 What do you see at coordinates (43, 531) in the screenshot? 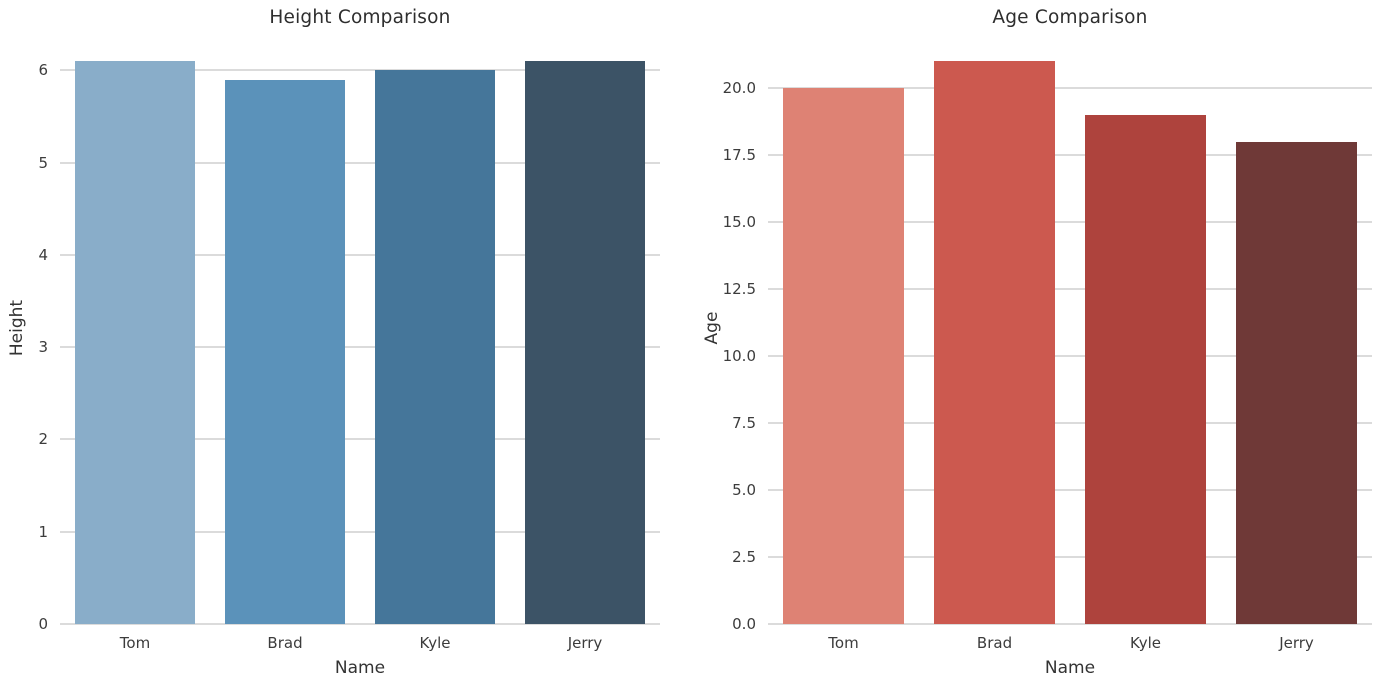
I see `y-tick-label: 1` at bounding box center [43, 531].